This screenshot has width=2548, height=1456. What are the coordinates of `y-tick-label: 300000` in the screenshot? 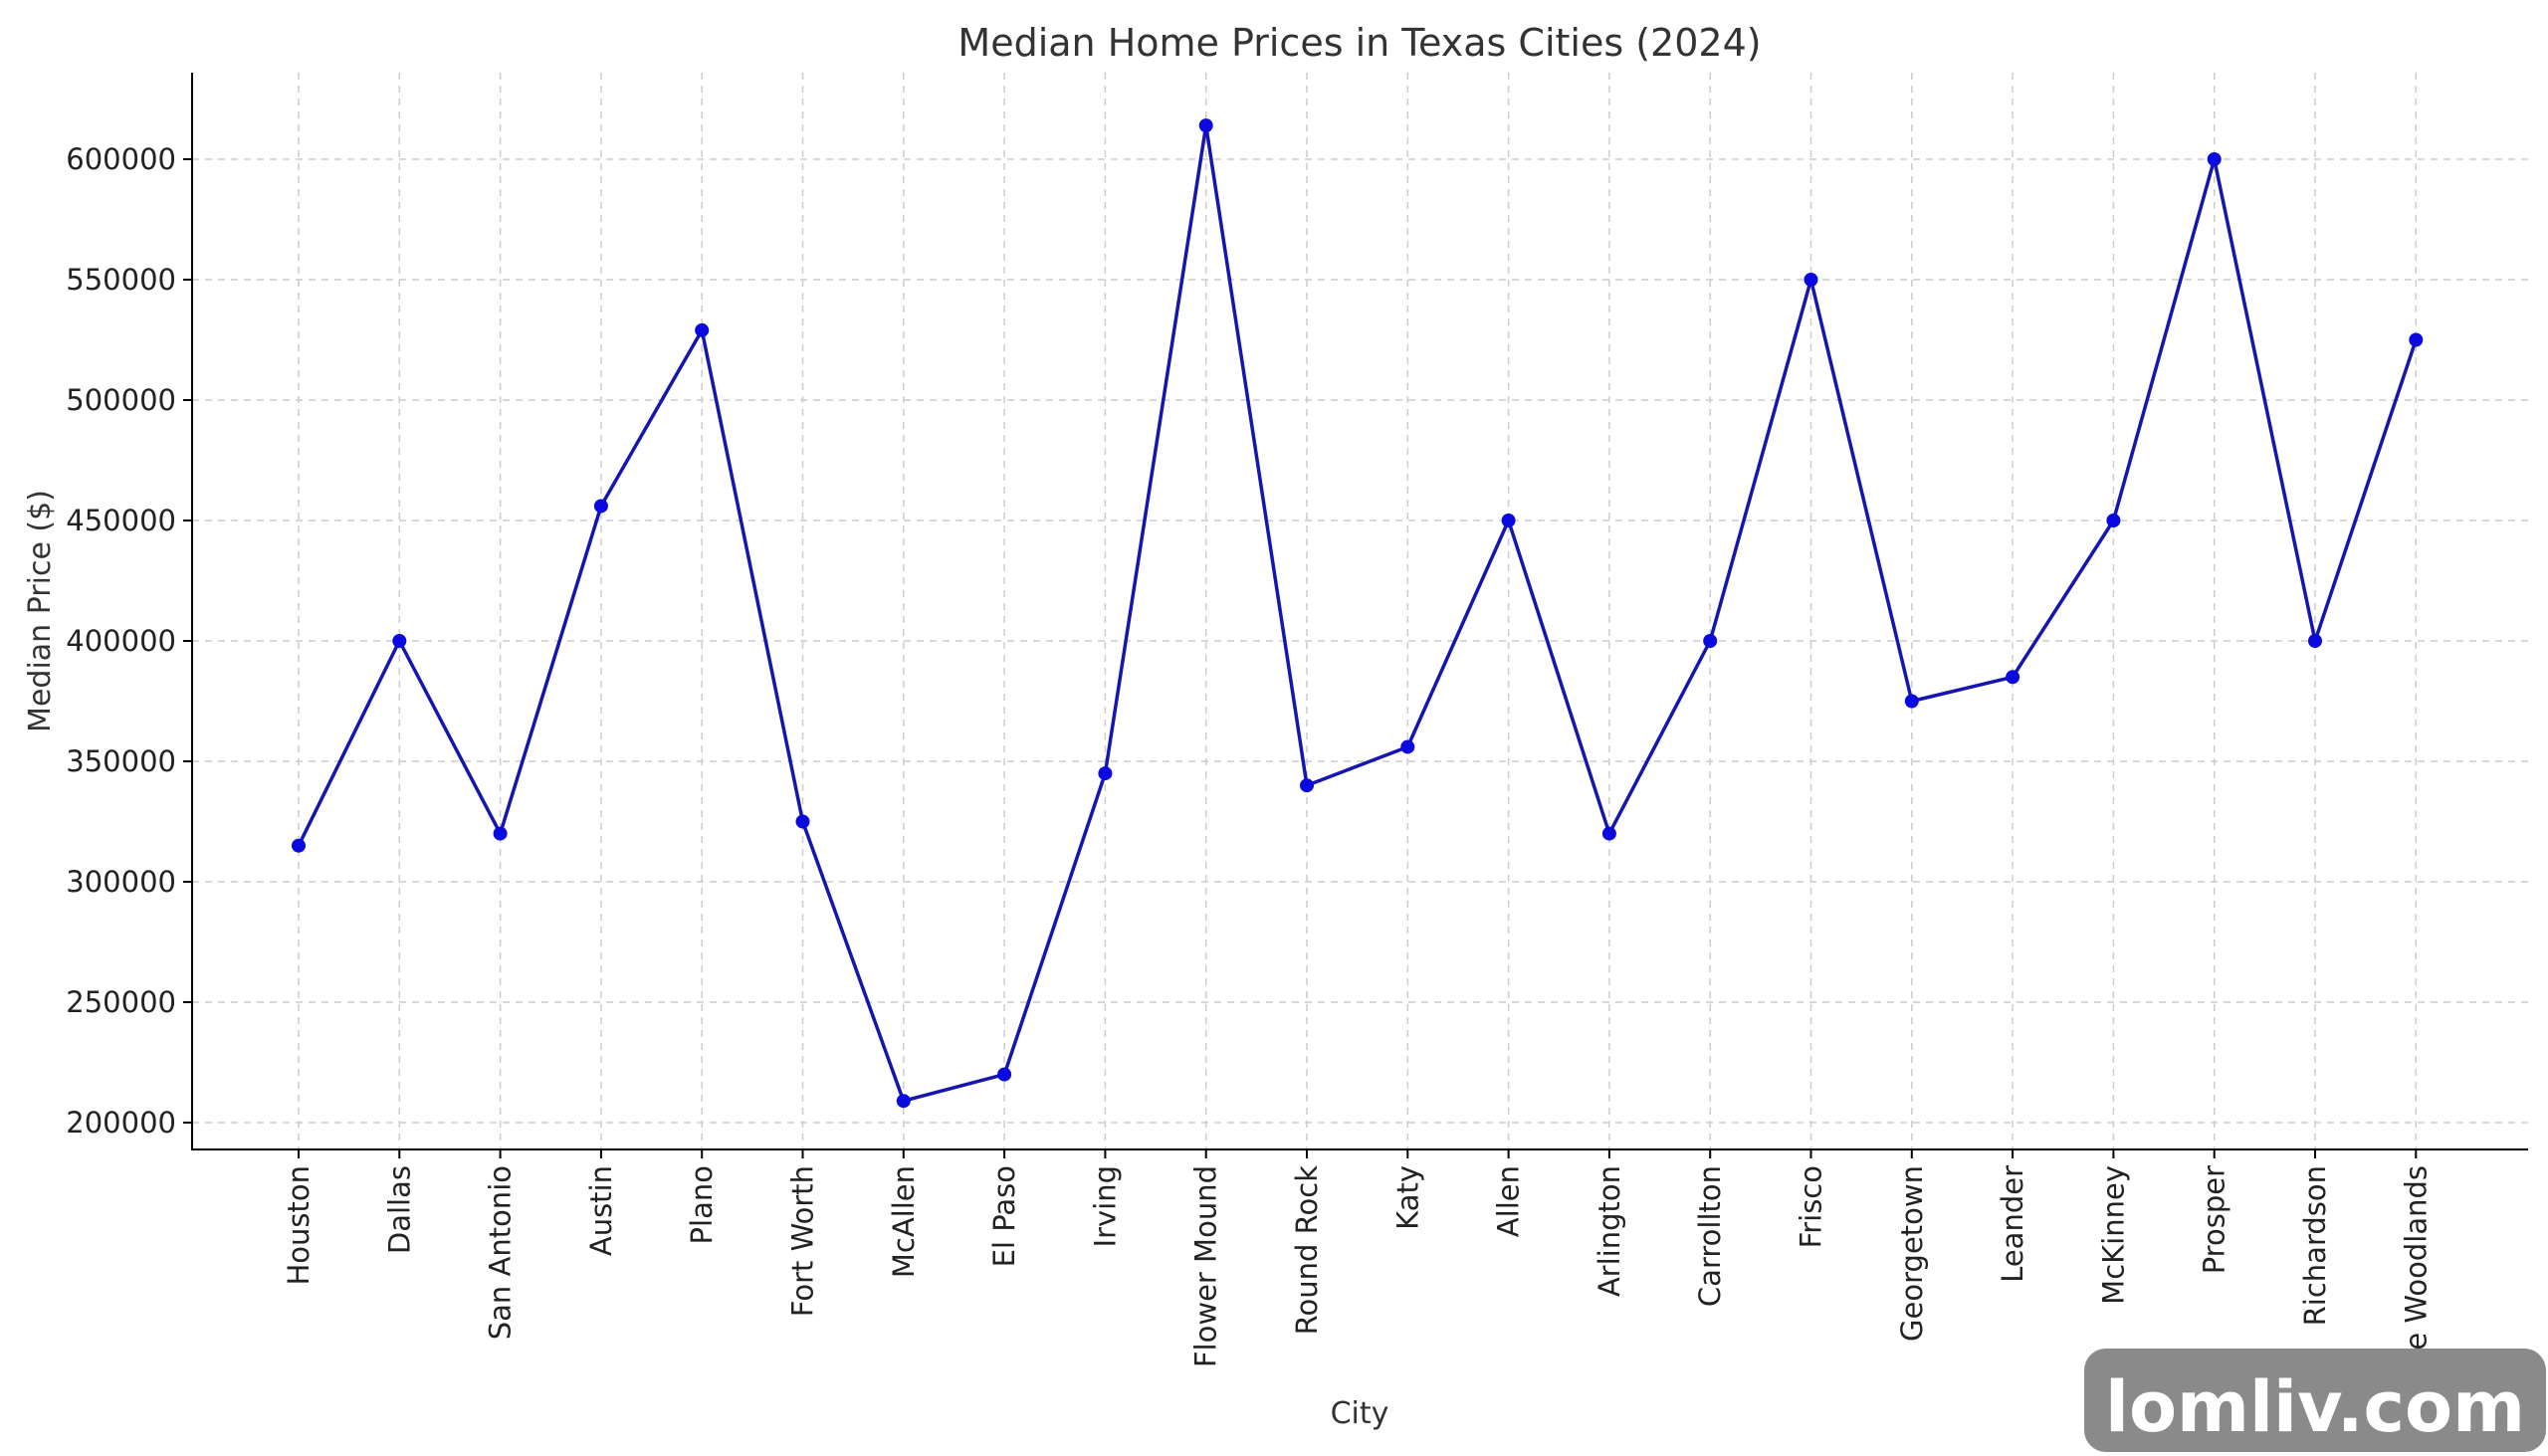 It's located at (121, 882).